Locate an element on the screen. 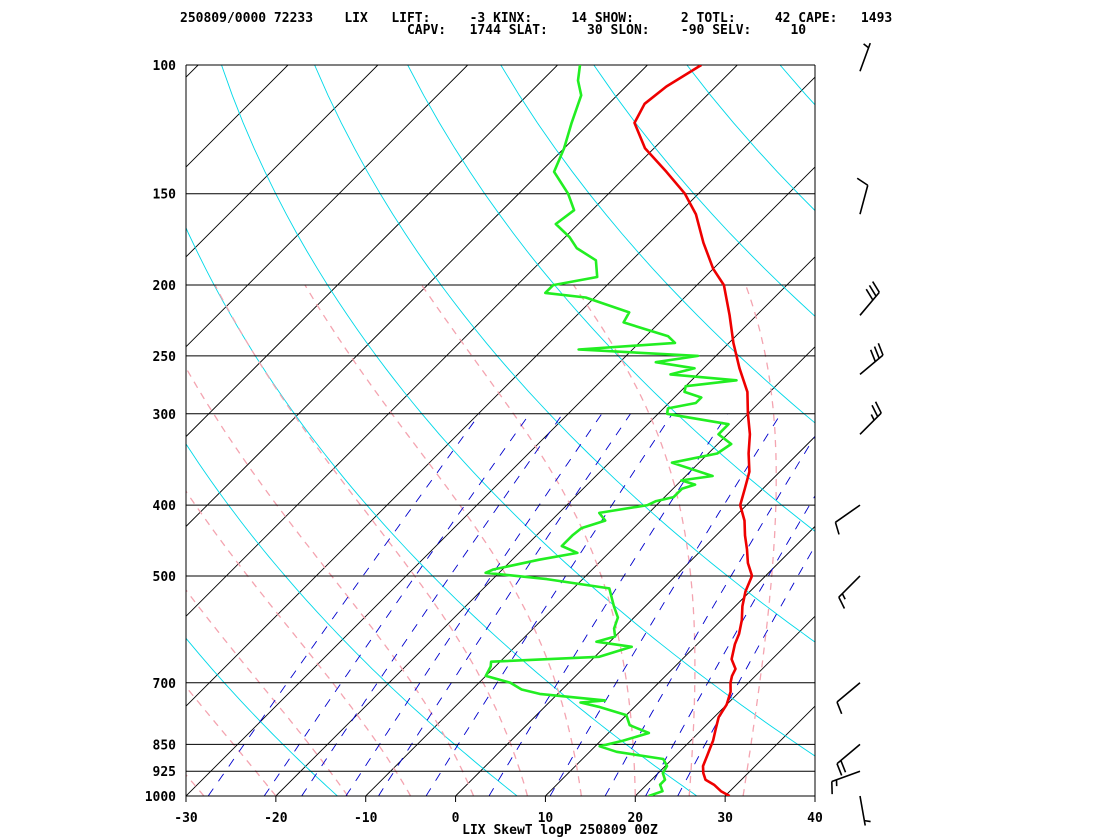  x-tick-label: 10 is located at coordinates (546, 818).